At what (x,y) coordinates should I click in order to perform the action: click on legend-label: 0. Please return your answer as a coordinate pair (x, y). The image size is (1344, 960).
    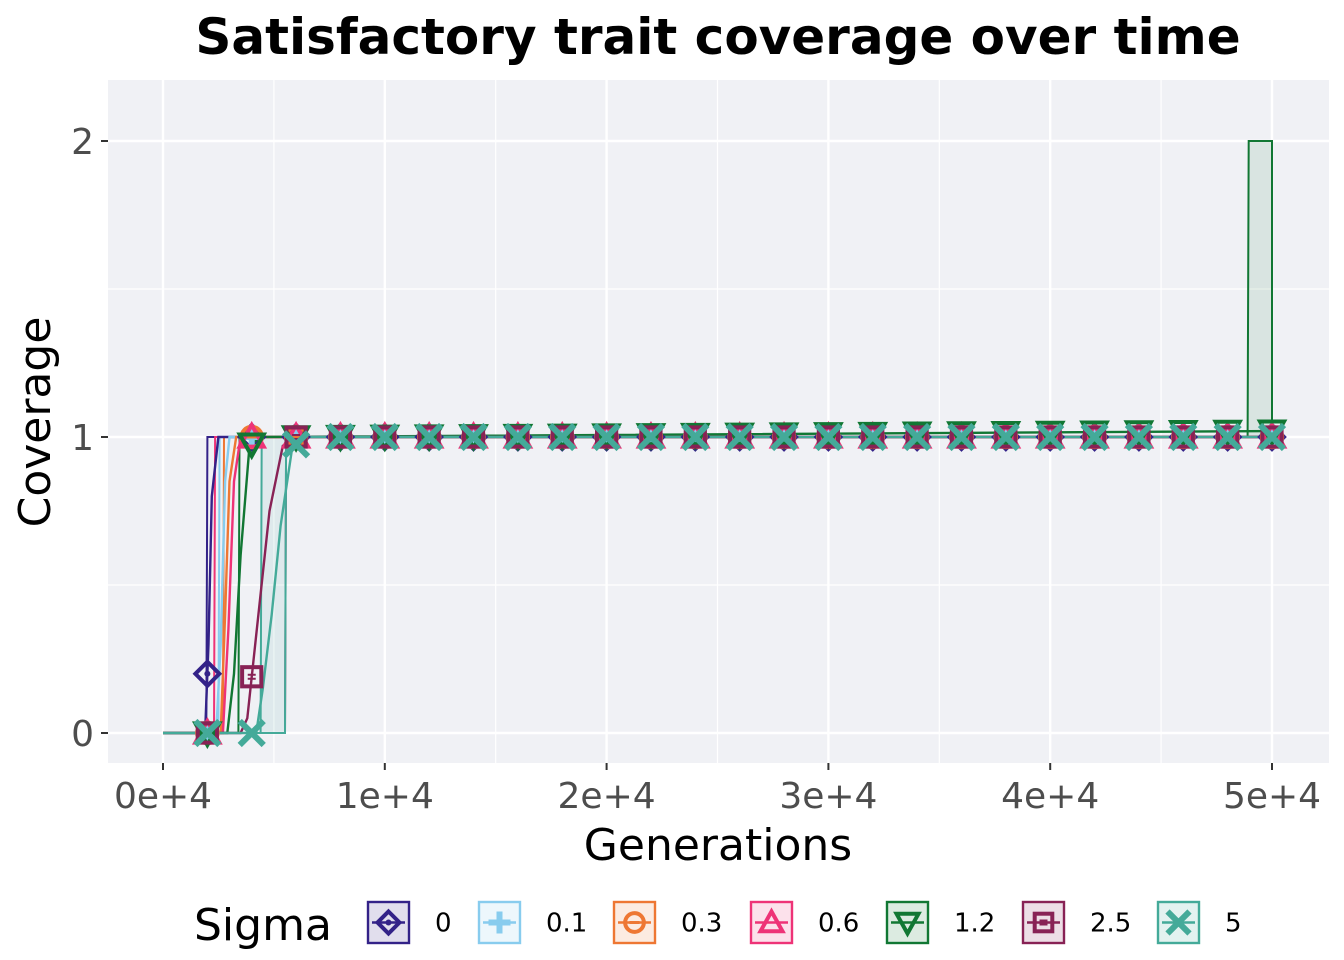
    Looking at the image, I should click on (443, 924).